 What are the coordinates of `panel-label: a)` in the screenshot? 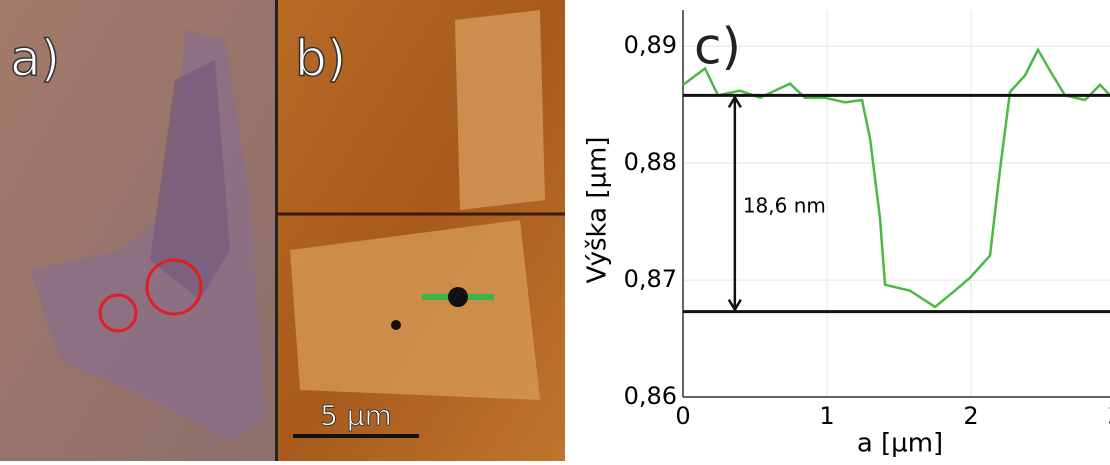 It's located at (35, 59).